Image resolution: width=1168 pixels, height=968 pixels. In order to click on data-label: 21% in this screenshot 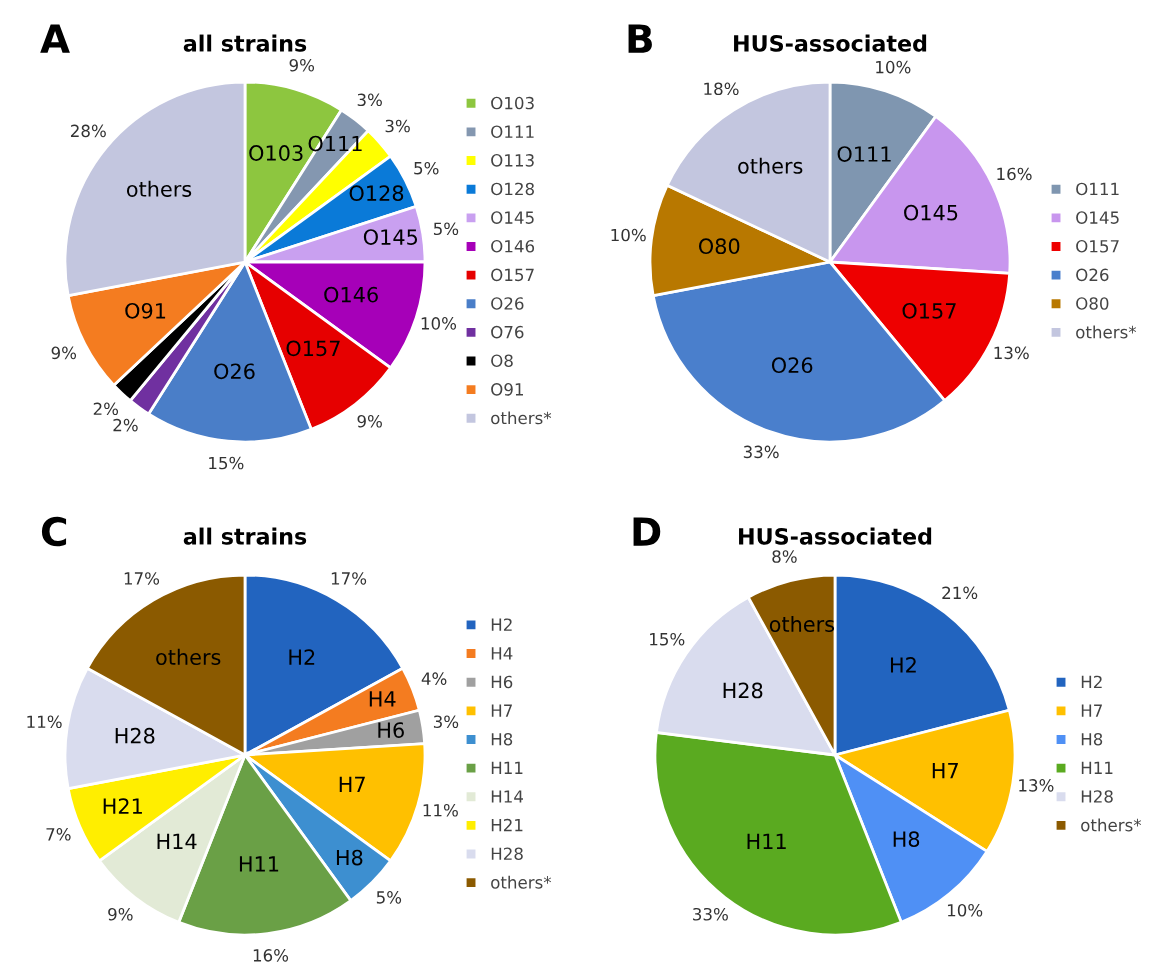, I will do `click(960, 593)`.